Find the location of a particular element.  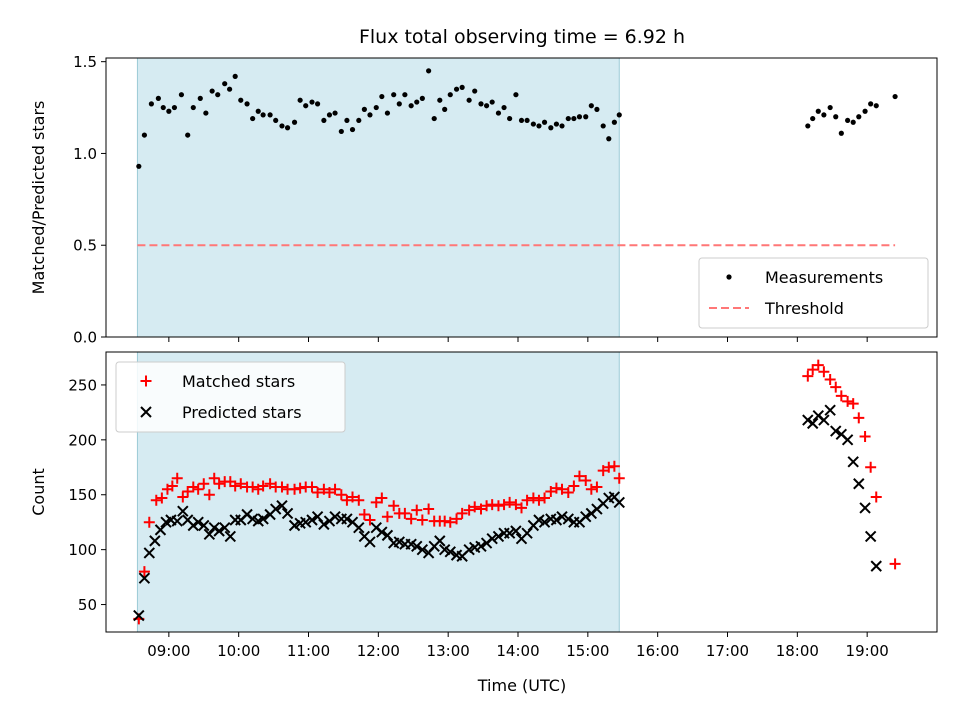

legend: Matched stars Predicted stars is located at coordinates (230, 397).